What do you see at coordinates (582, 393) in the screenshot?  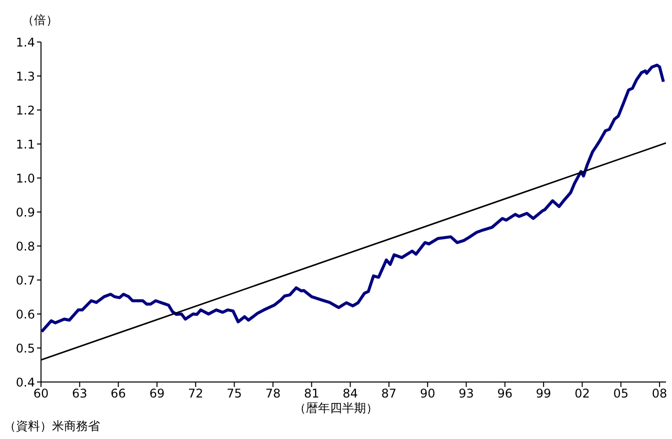 I see `x-tick-label: 02` at bounding box center [582, 393].